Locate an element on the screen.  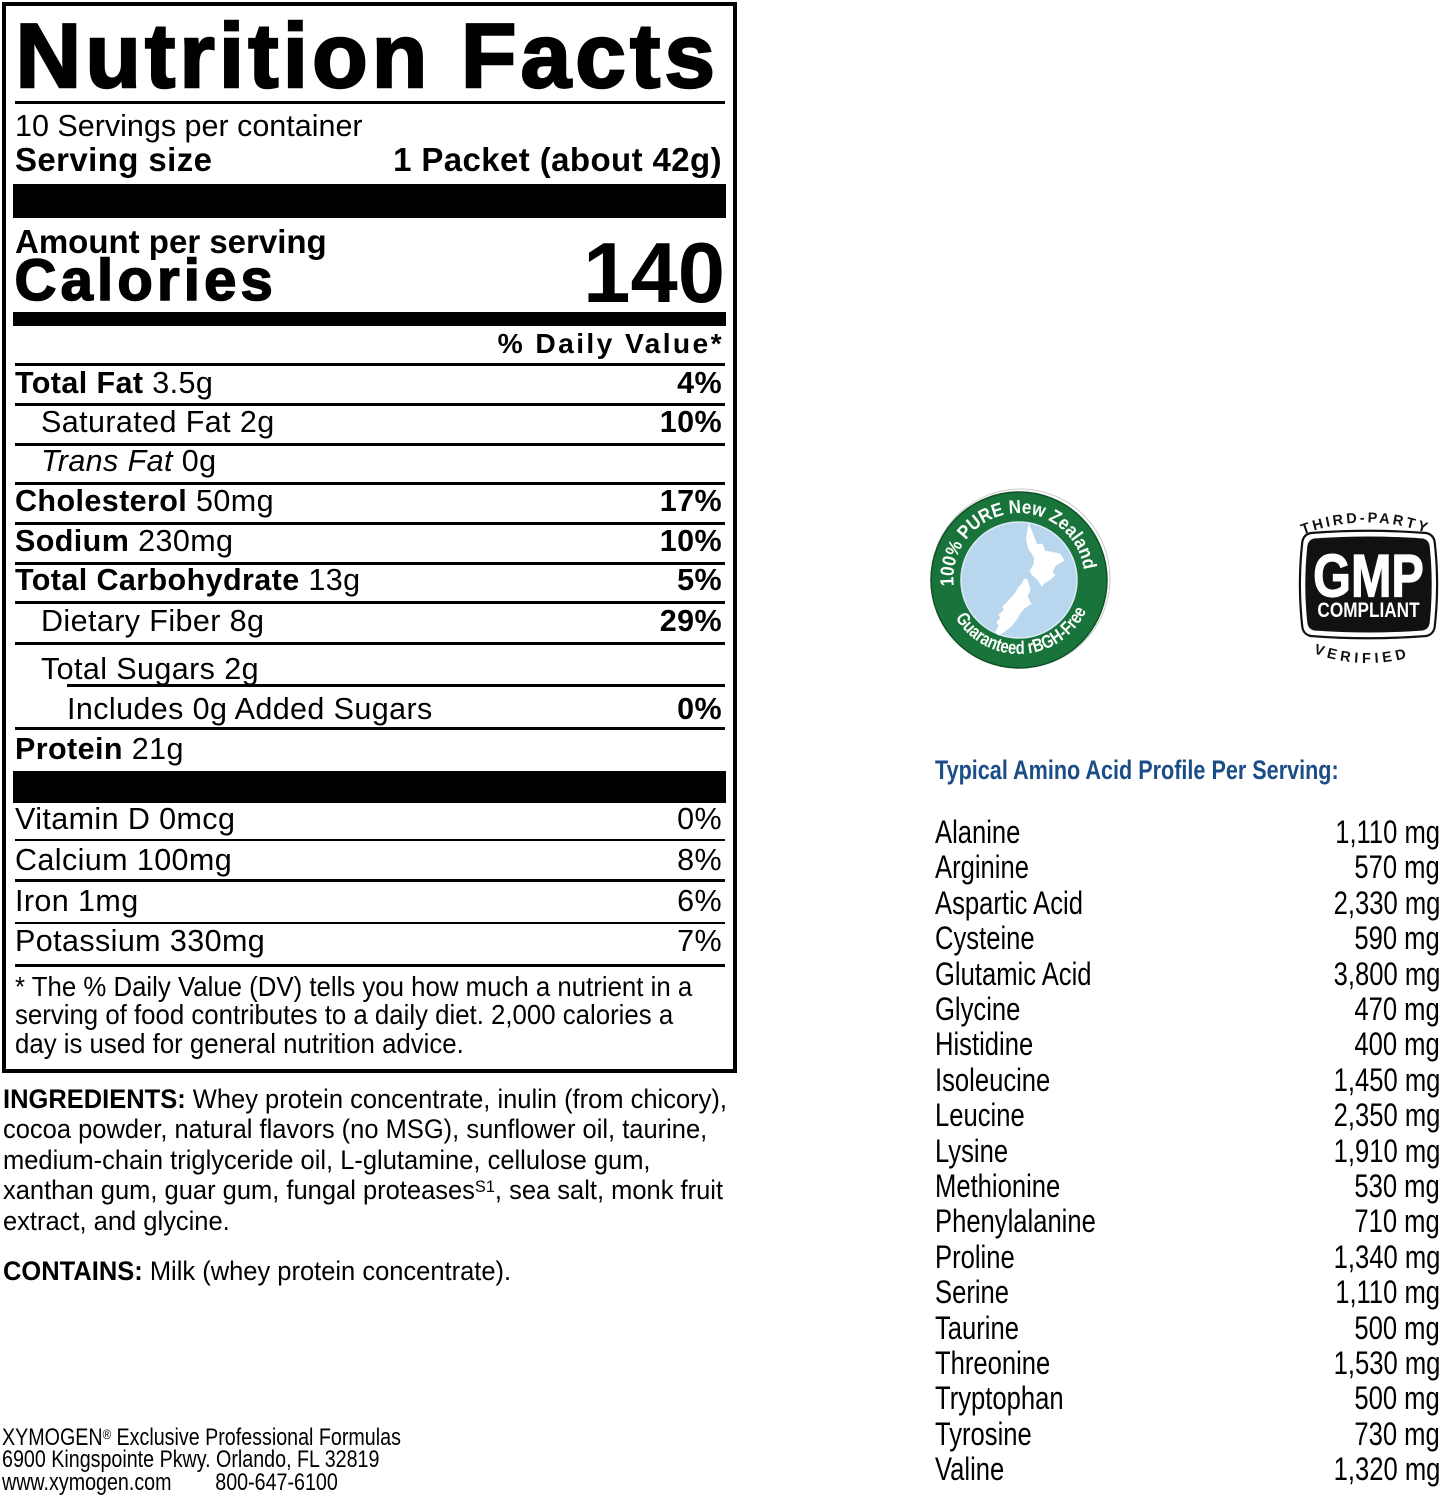
svg-text: GMP is located at coordinates (1368, 576).